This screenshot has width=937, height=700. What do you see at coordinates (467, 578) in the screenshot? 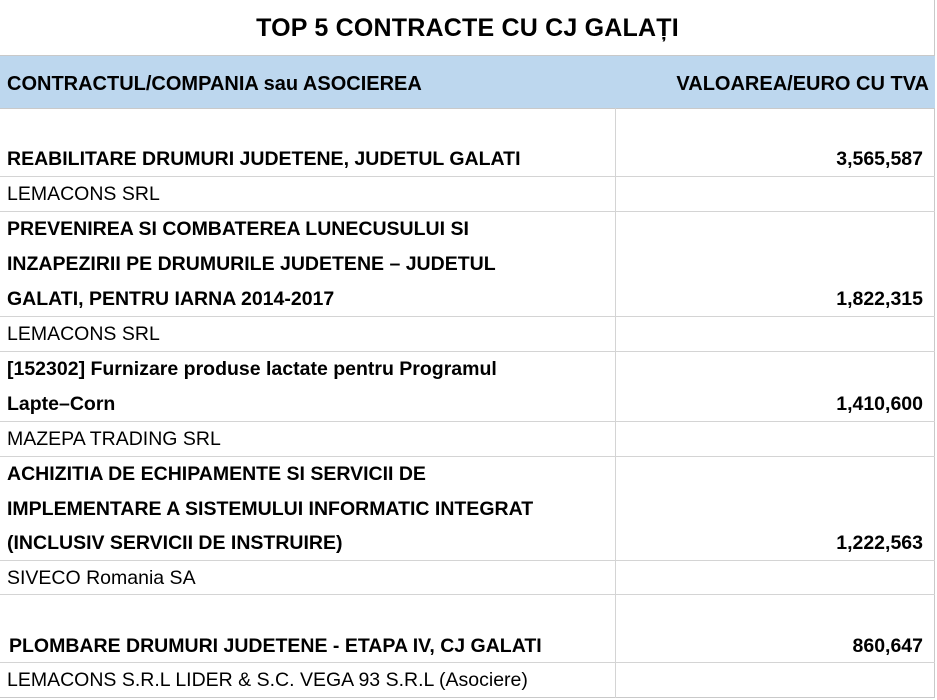
I see `table-row-company-4: SIVECO Romania SA` at bounding box center [467, 578].